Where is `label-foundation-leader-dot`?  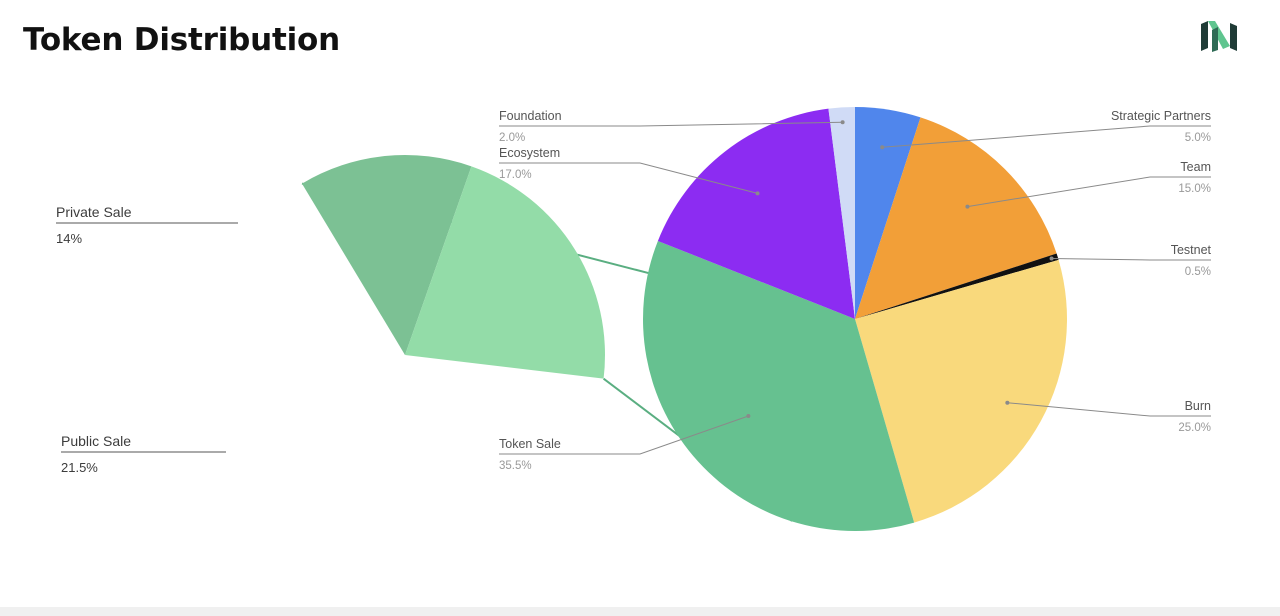
label-foundation-leader-dot is located at coordinates (842, 122).